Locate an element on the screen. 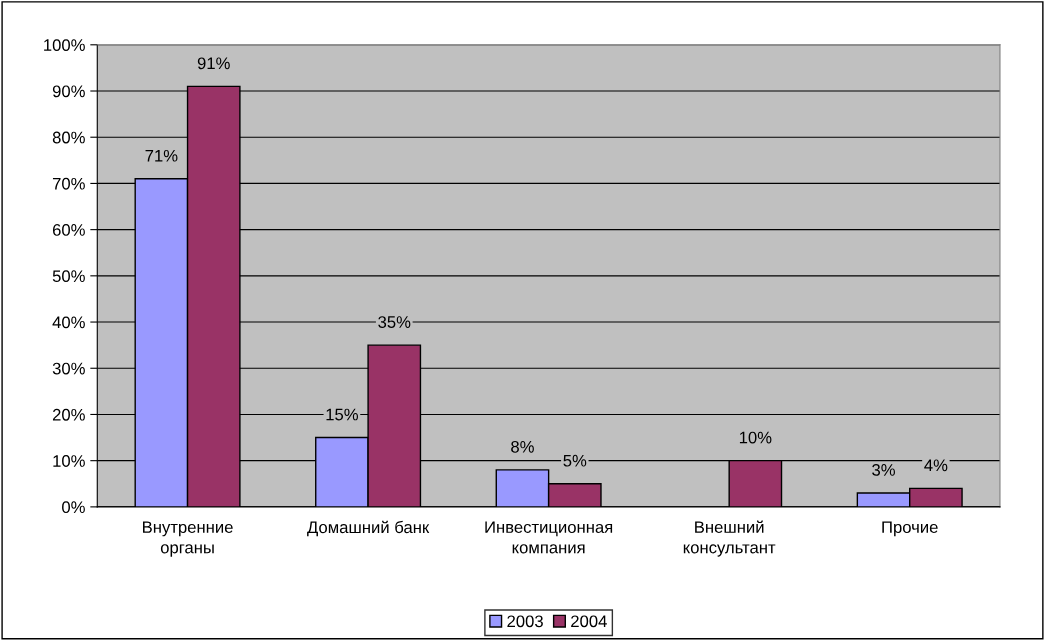  y-tick-label: 20% is located at coordinates (68, 414).